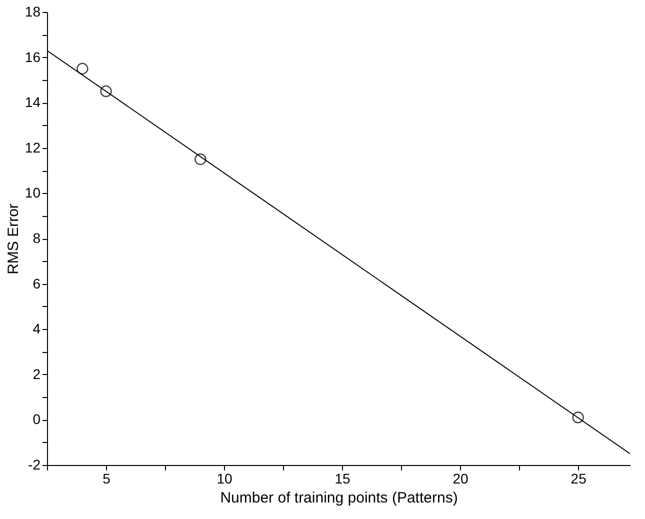 The image size is (645, 519). I want to click on y-tick-label: 18, so click(32, 12).